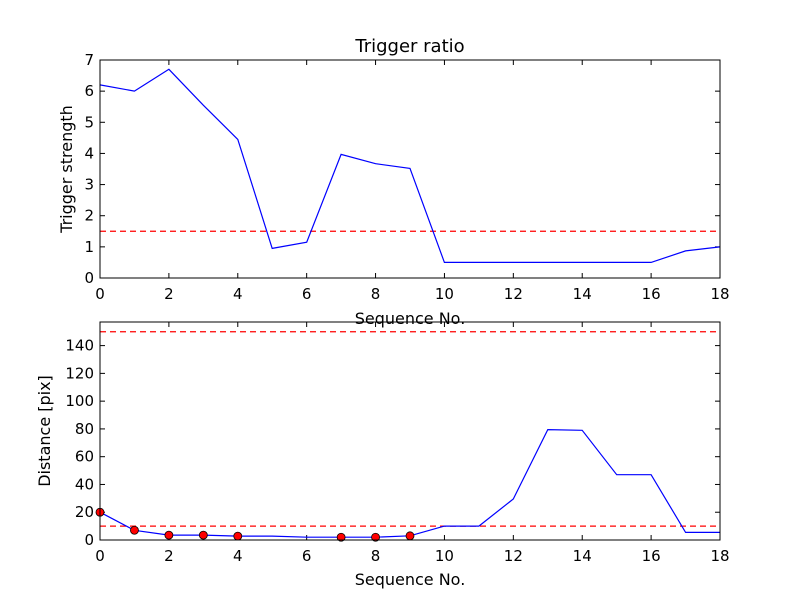  I want to click on y-tick-label: 100, so click(79, 401).